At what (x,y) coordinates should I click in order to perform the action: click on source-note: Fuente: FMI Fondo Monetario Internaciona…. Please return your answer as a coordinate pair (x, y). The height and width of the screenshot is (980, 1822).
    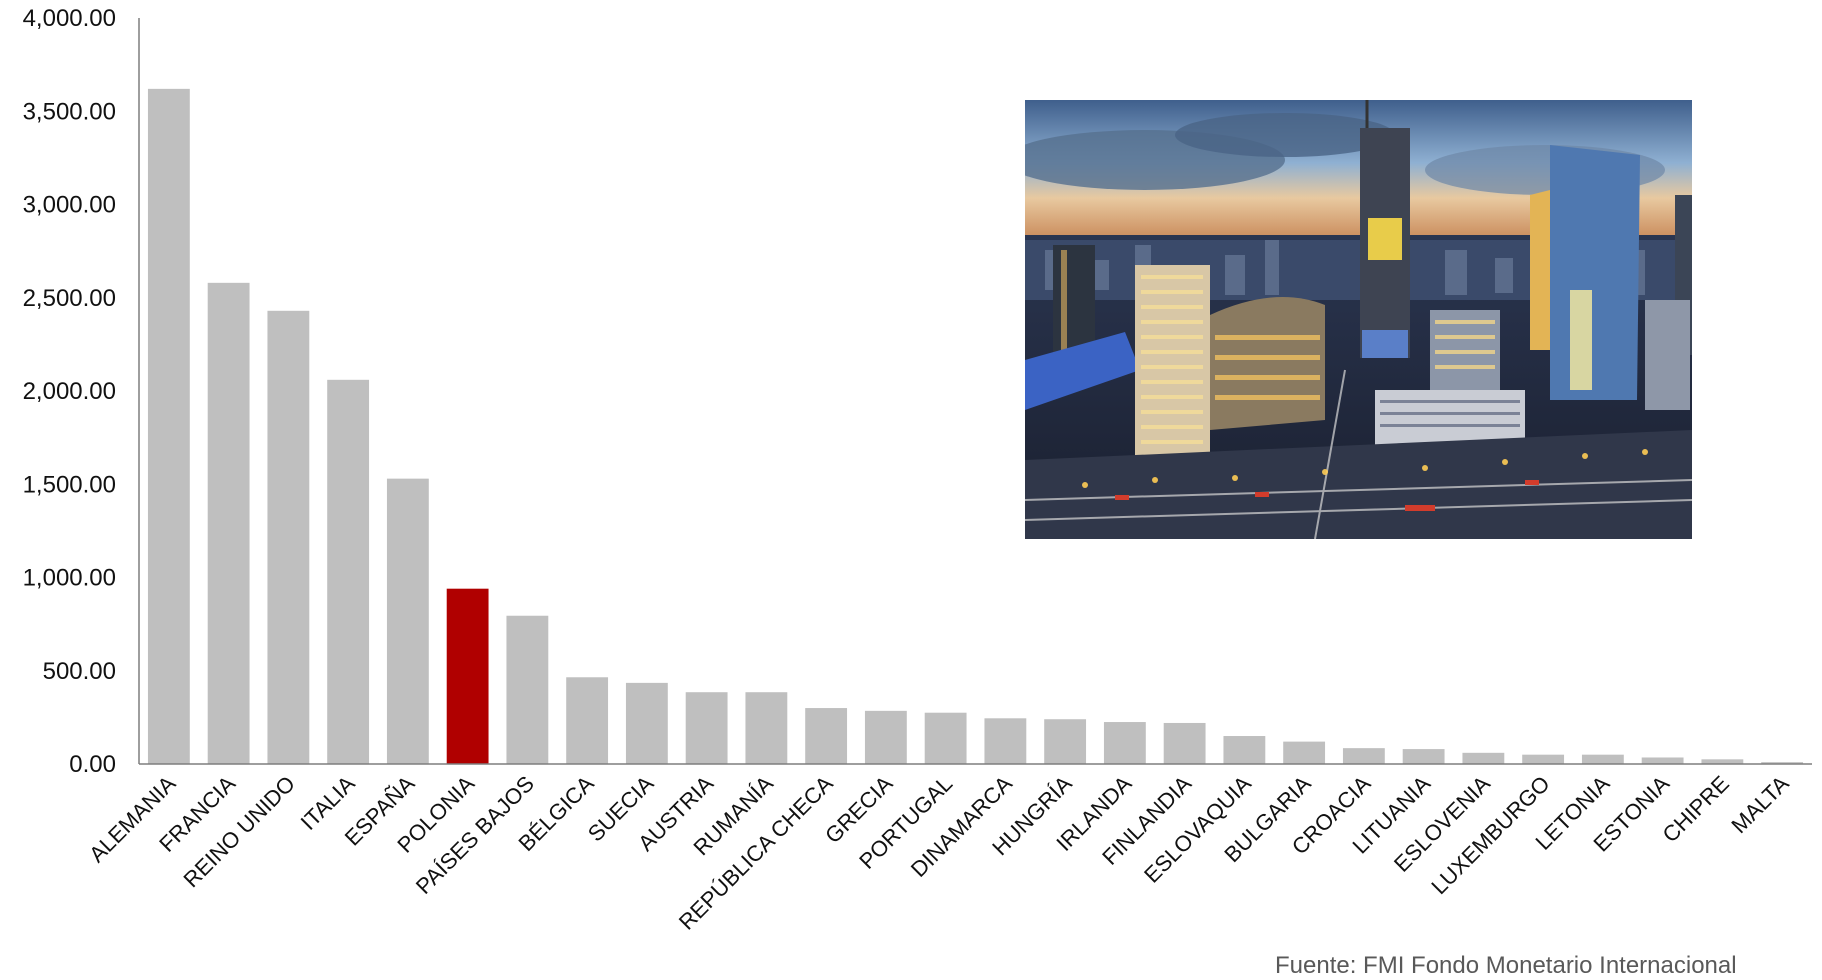
    Looking at the image, I should click on (1506, 965).